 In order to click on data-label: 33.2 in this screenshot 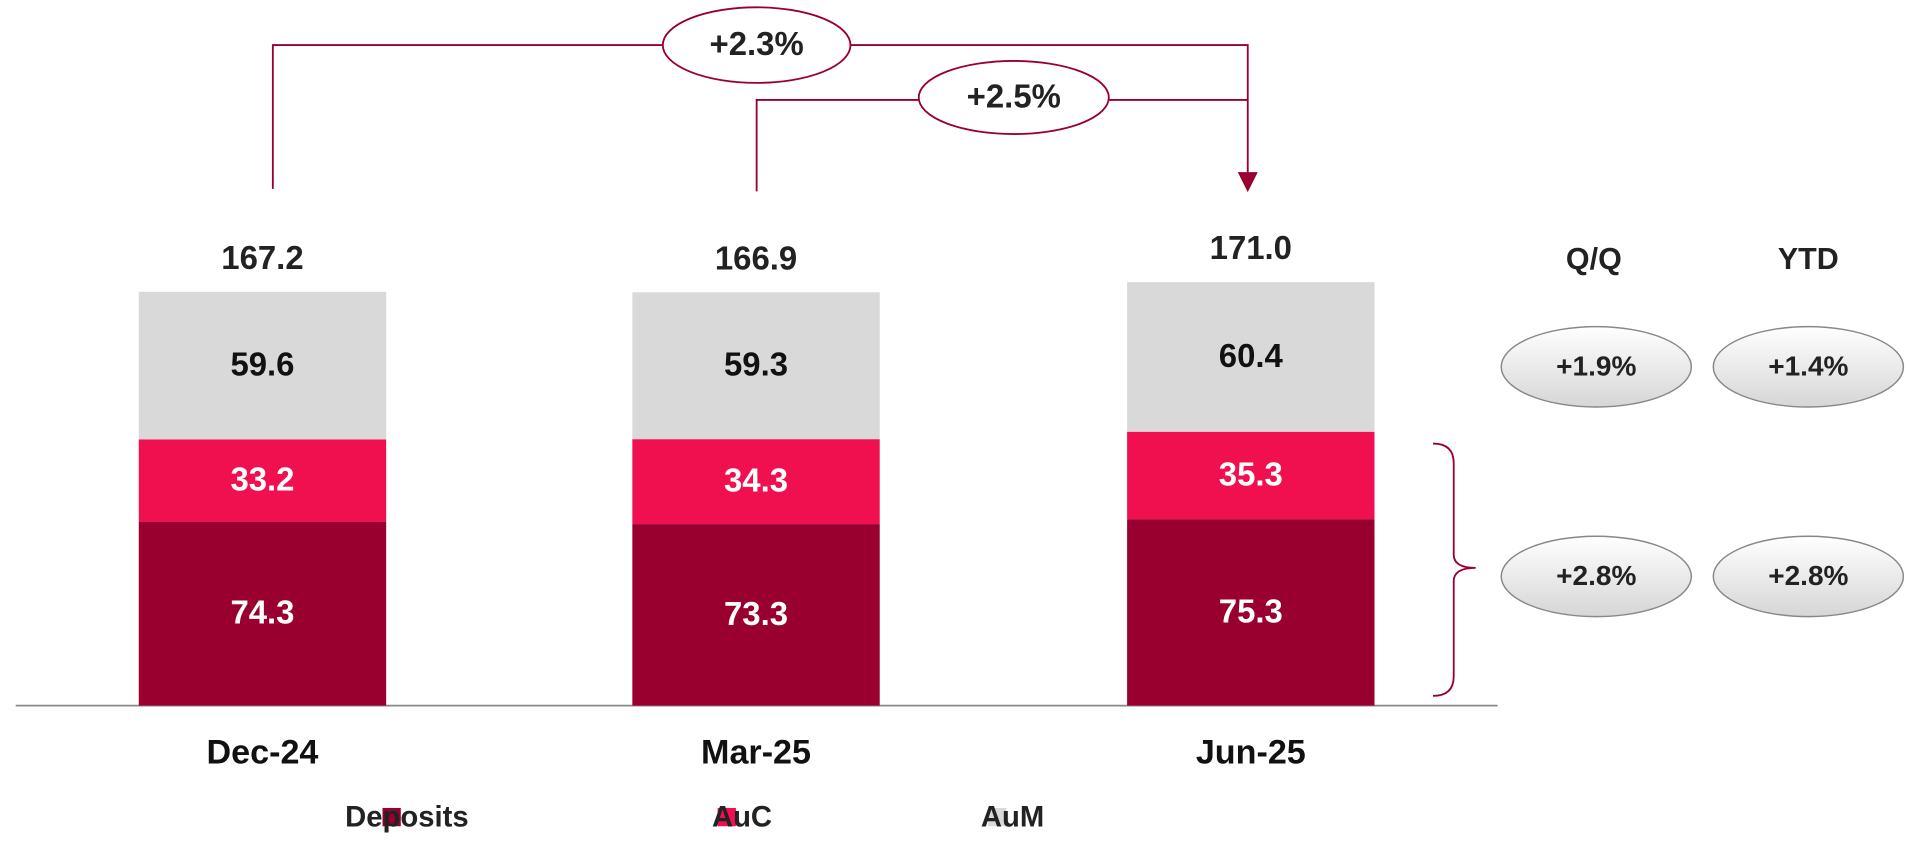, I will do `click(262, 478)`.